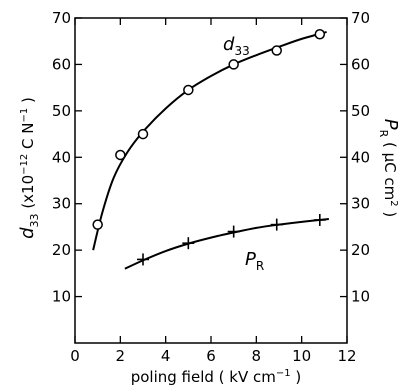 The height and width of the screenshot is (388, 403). What do you see at coordinates (250, 259) in the screenshot?
I see `series-label-pr-symbol: P` at bounding box center [250, 259].